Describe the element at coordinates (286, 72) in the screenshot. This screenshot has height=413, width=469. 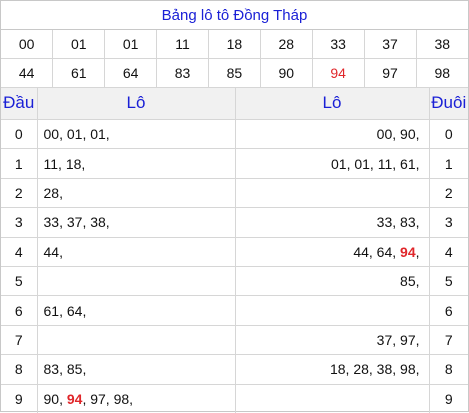
I see `number-cell: 90` at that location.